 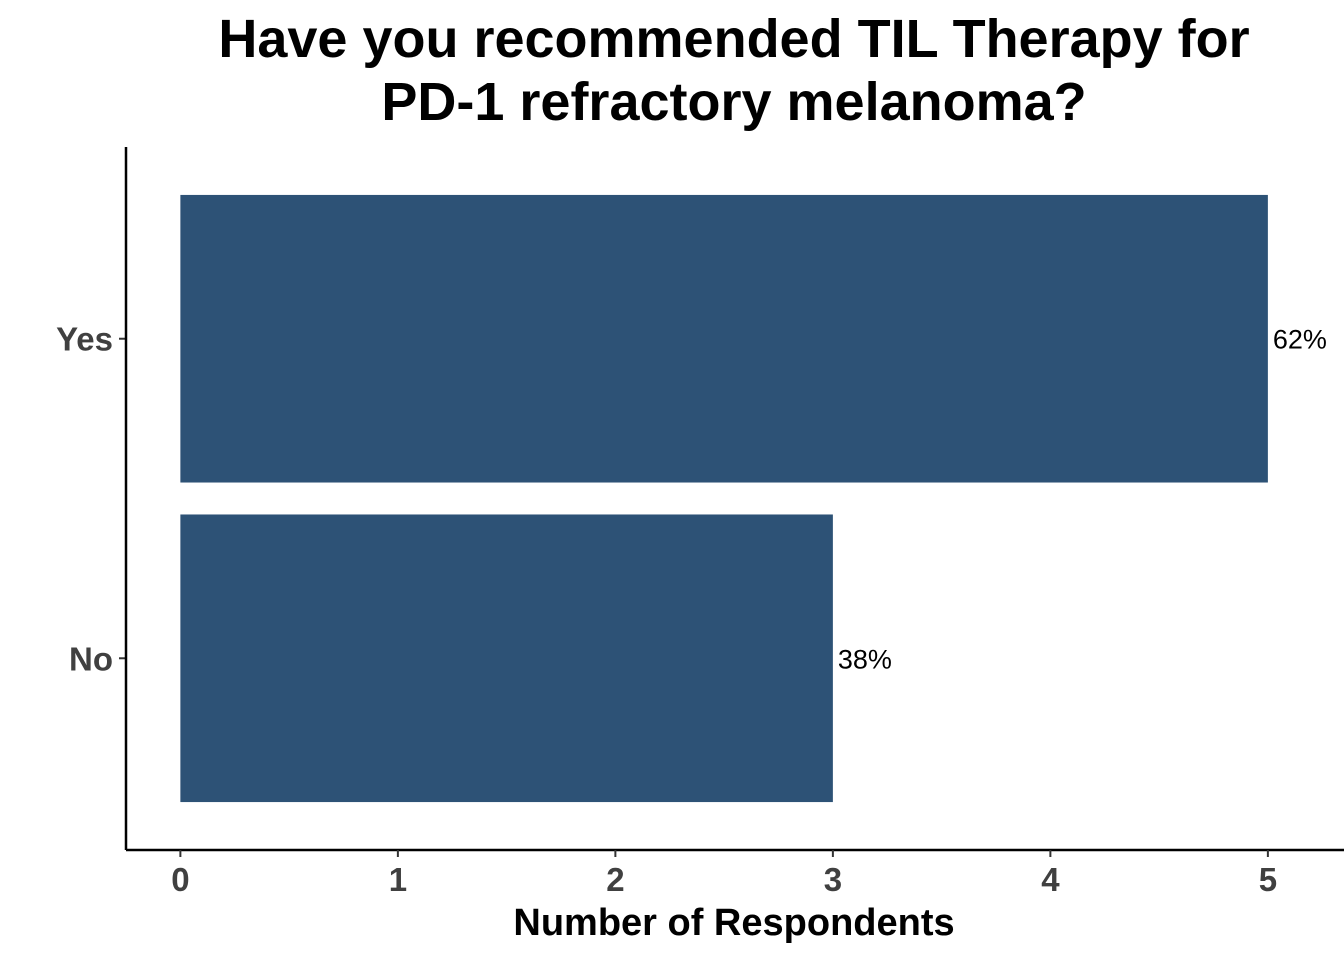 I want to click on x-tick-label-2: 2, so click(x=615, y=879).